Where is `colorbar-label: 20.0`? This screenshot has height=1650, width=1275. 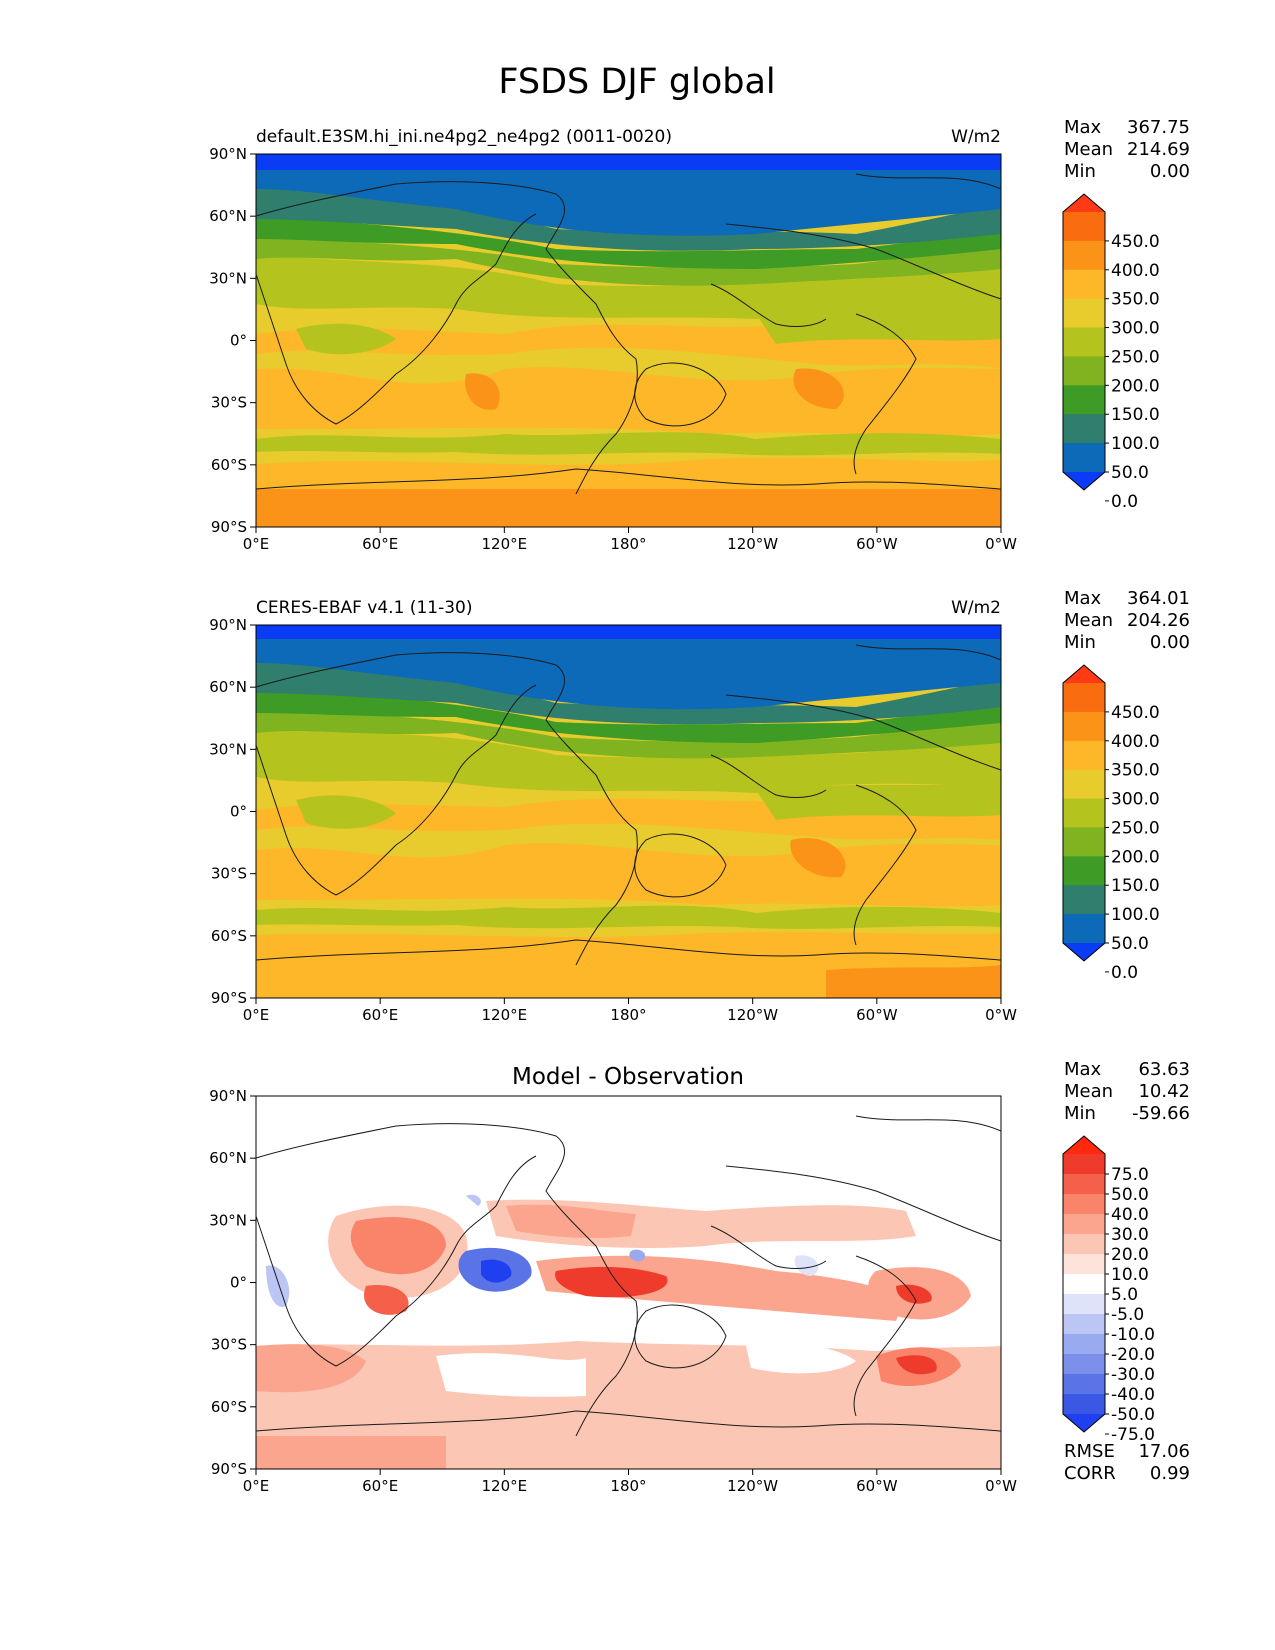
colorbar-label: 20.0 is located at coordinates (1130, 1255).